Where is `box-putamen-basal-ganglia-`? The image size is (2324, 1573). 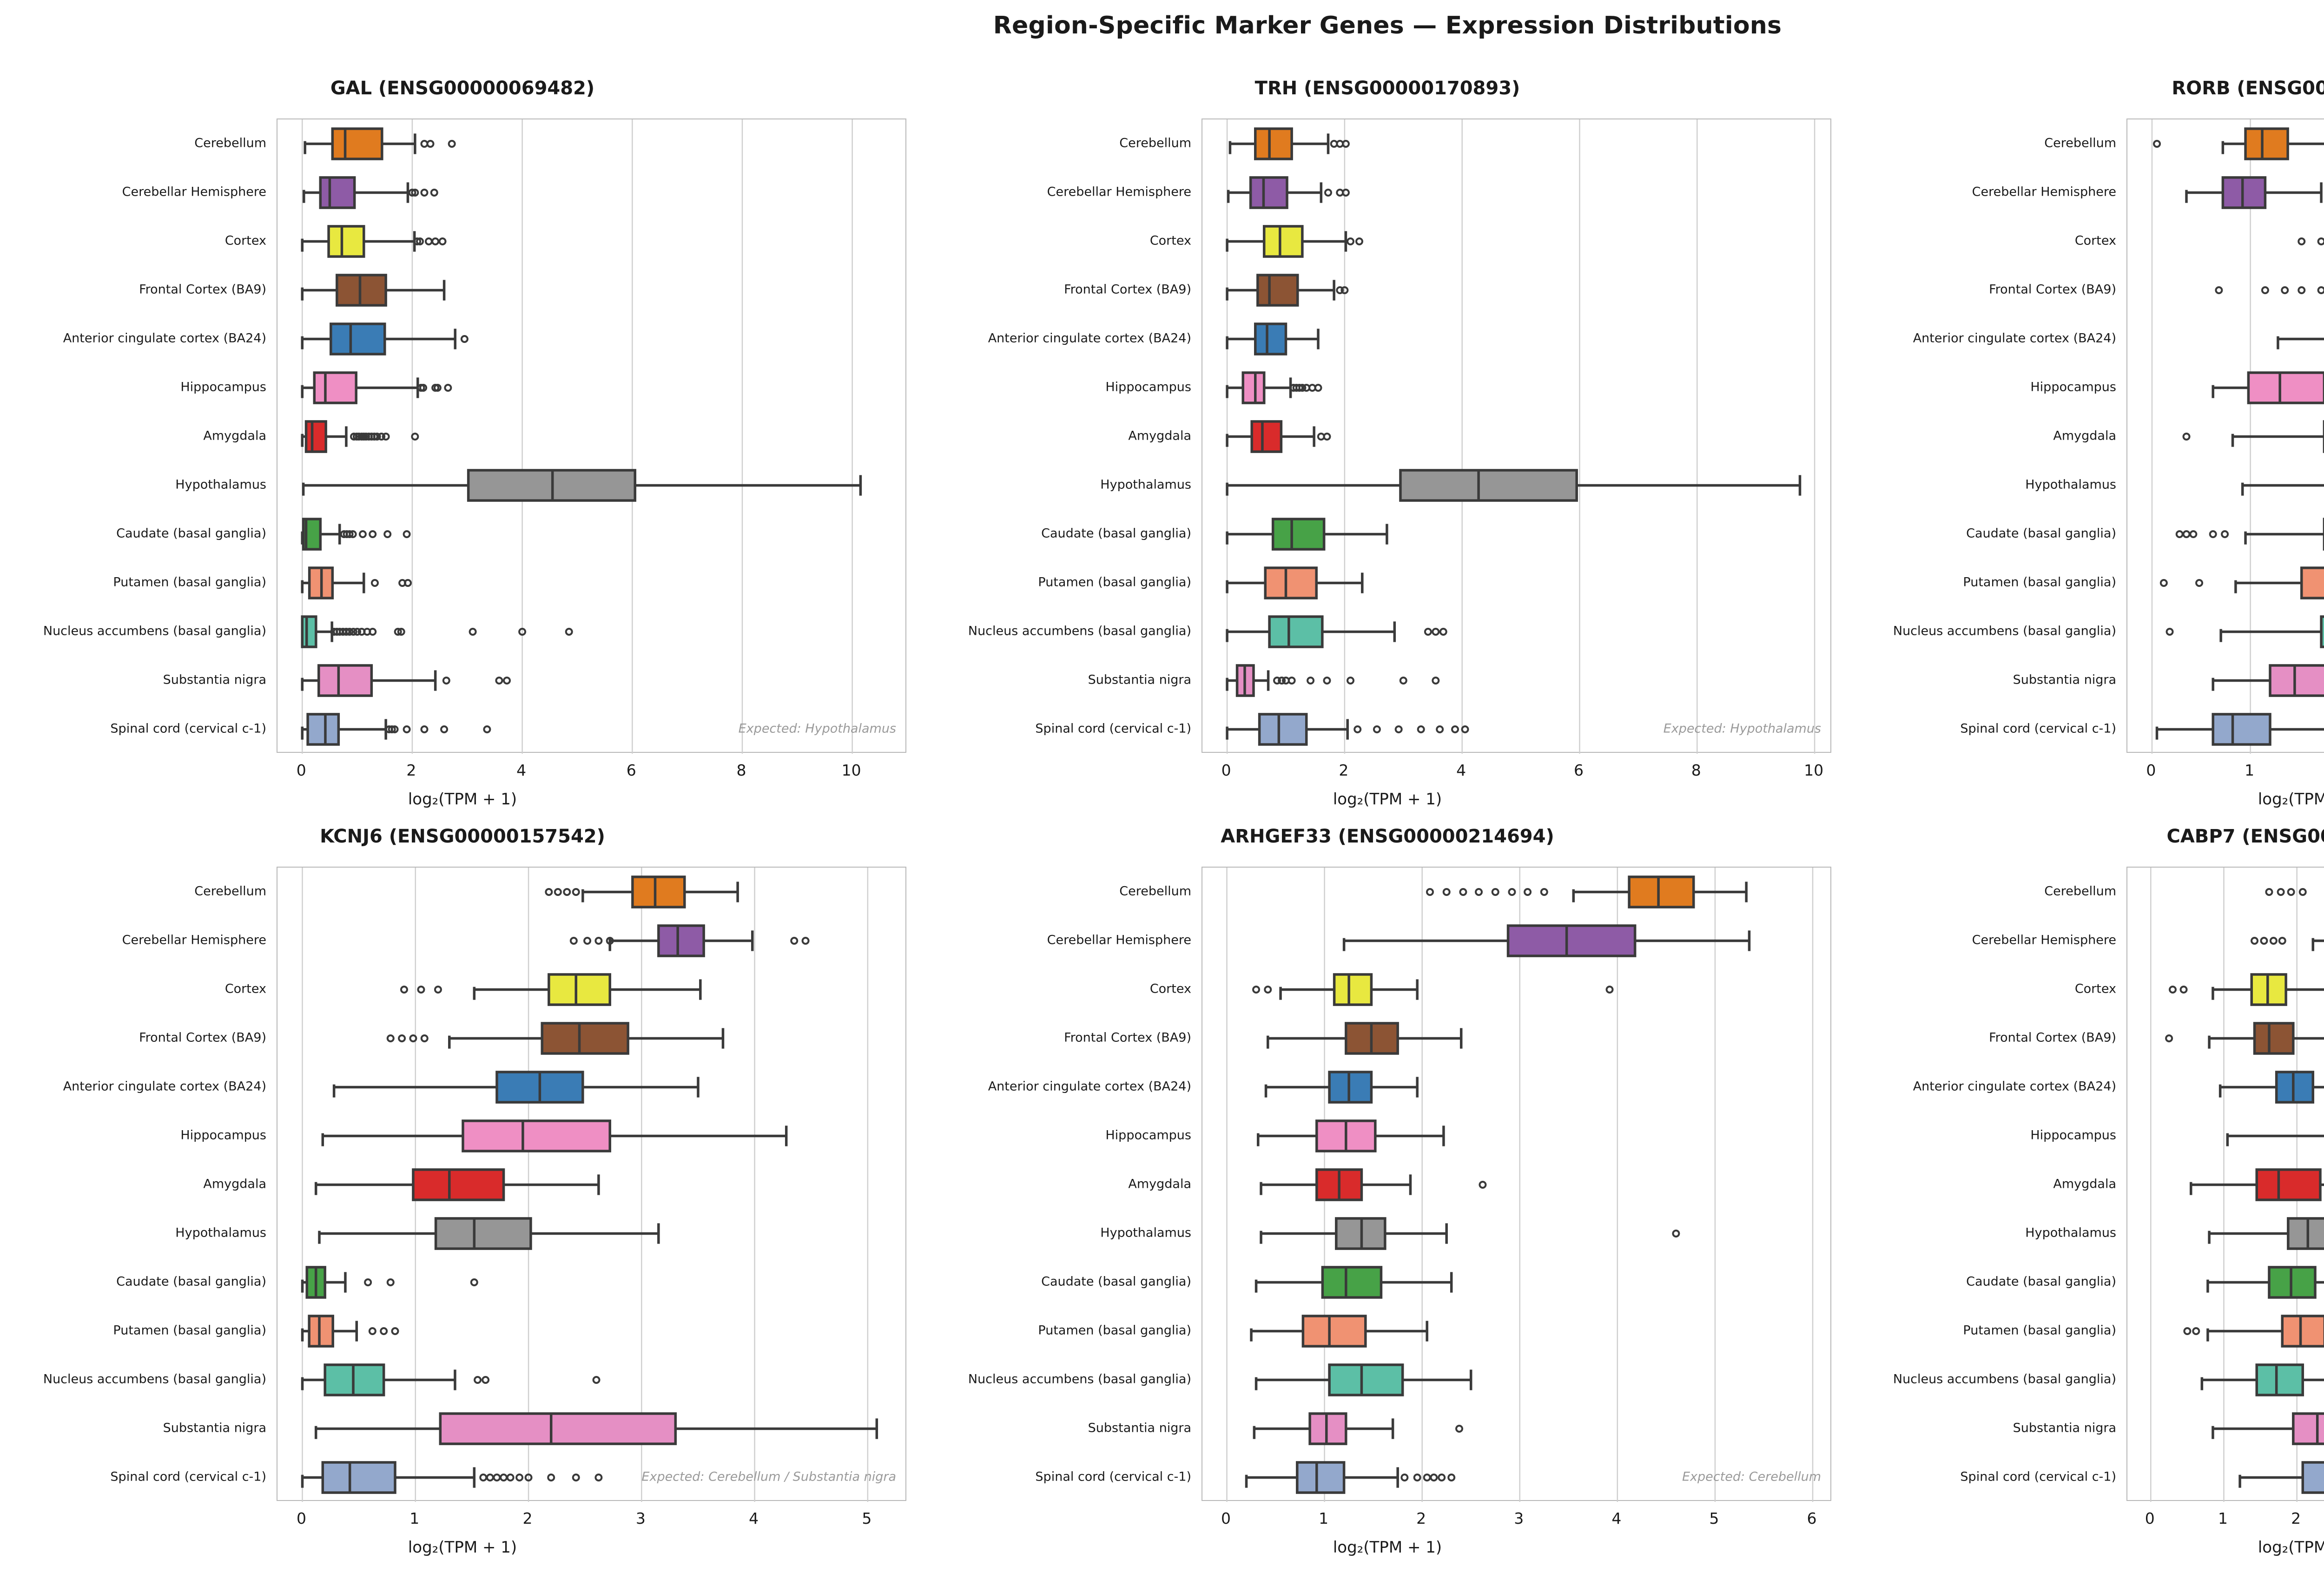 box-putamen-basal-ganglia- is located at coordinates (2265, 1332).